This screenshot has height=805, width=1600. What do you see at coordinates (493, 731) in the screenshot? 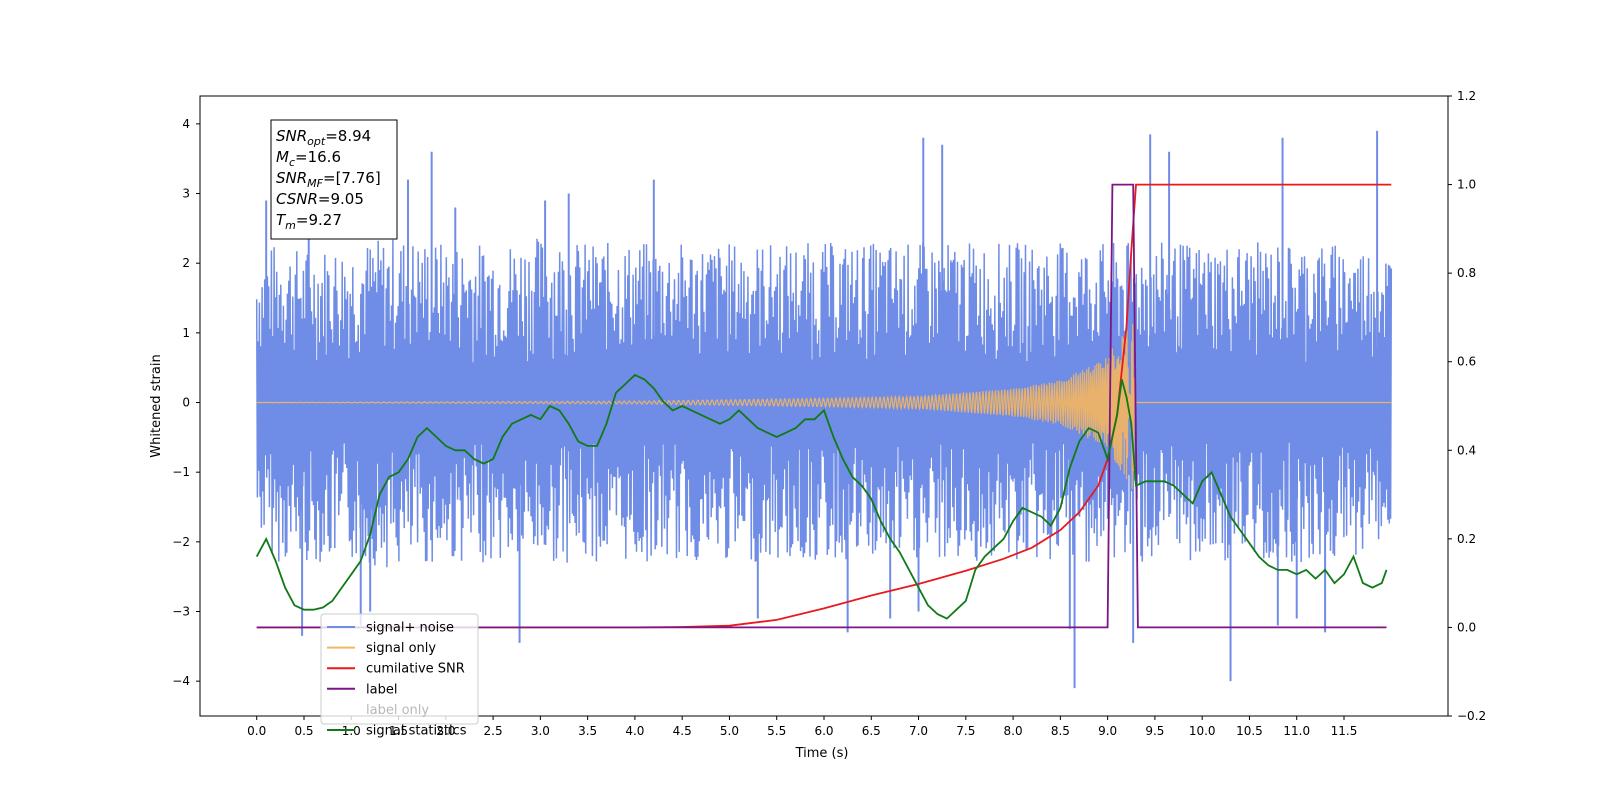
I see `x-tick-label: 2.5` at bounding box center [493, 731].